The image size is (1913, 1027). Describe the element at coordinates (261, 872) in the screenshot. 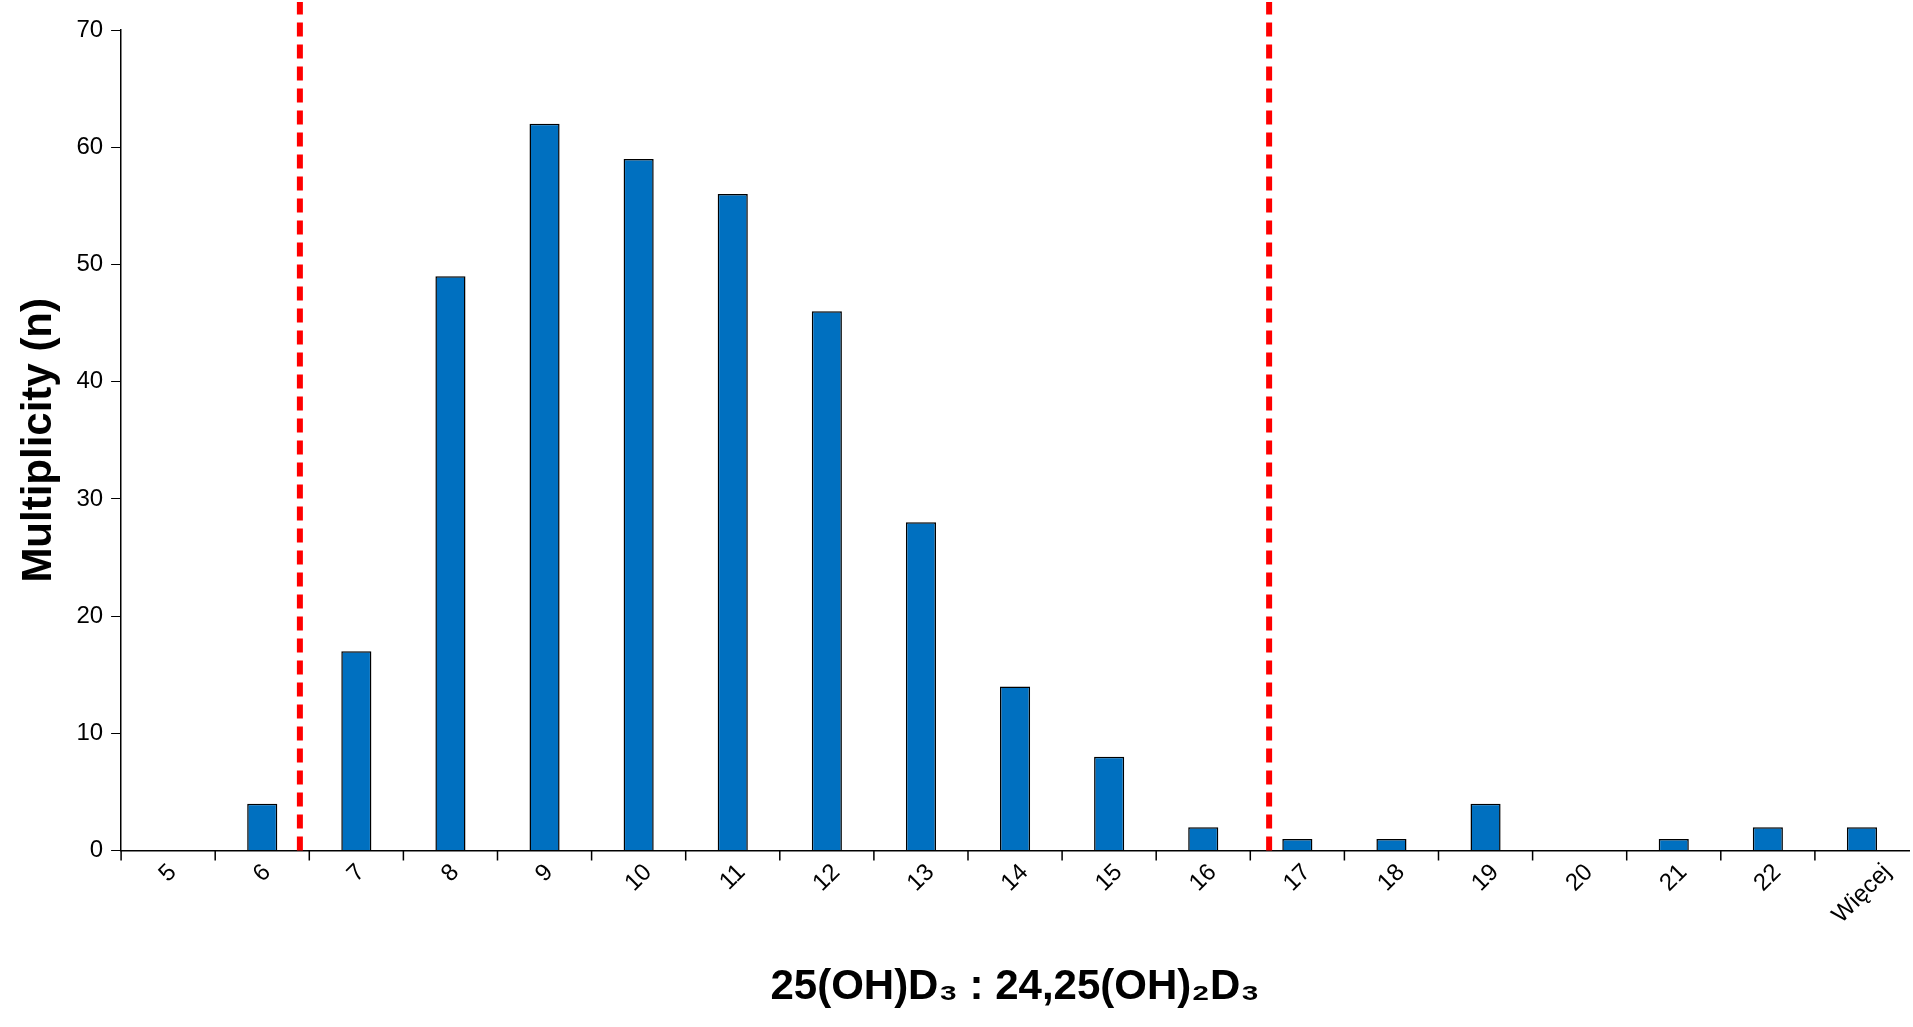

I see `x-tick-label: 6` at that location.